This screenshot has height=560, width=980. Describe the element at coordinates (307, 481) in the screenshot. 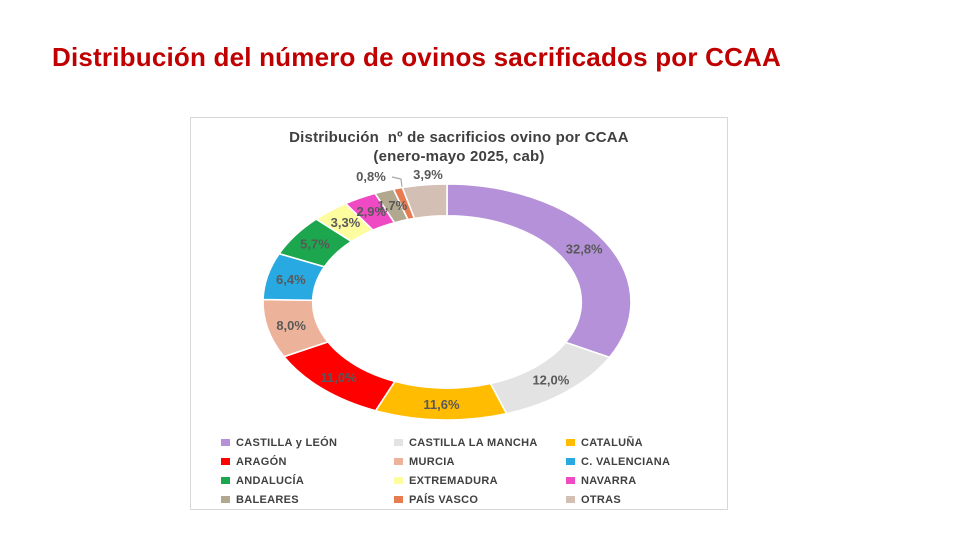

I see `legend-item-andaluc-a: ANDALUCÍA` at that location.